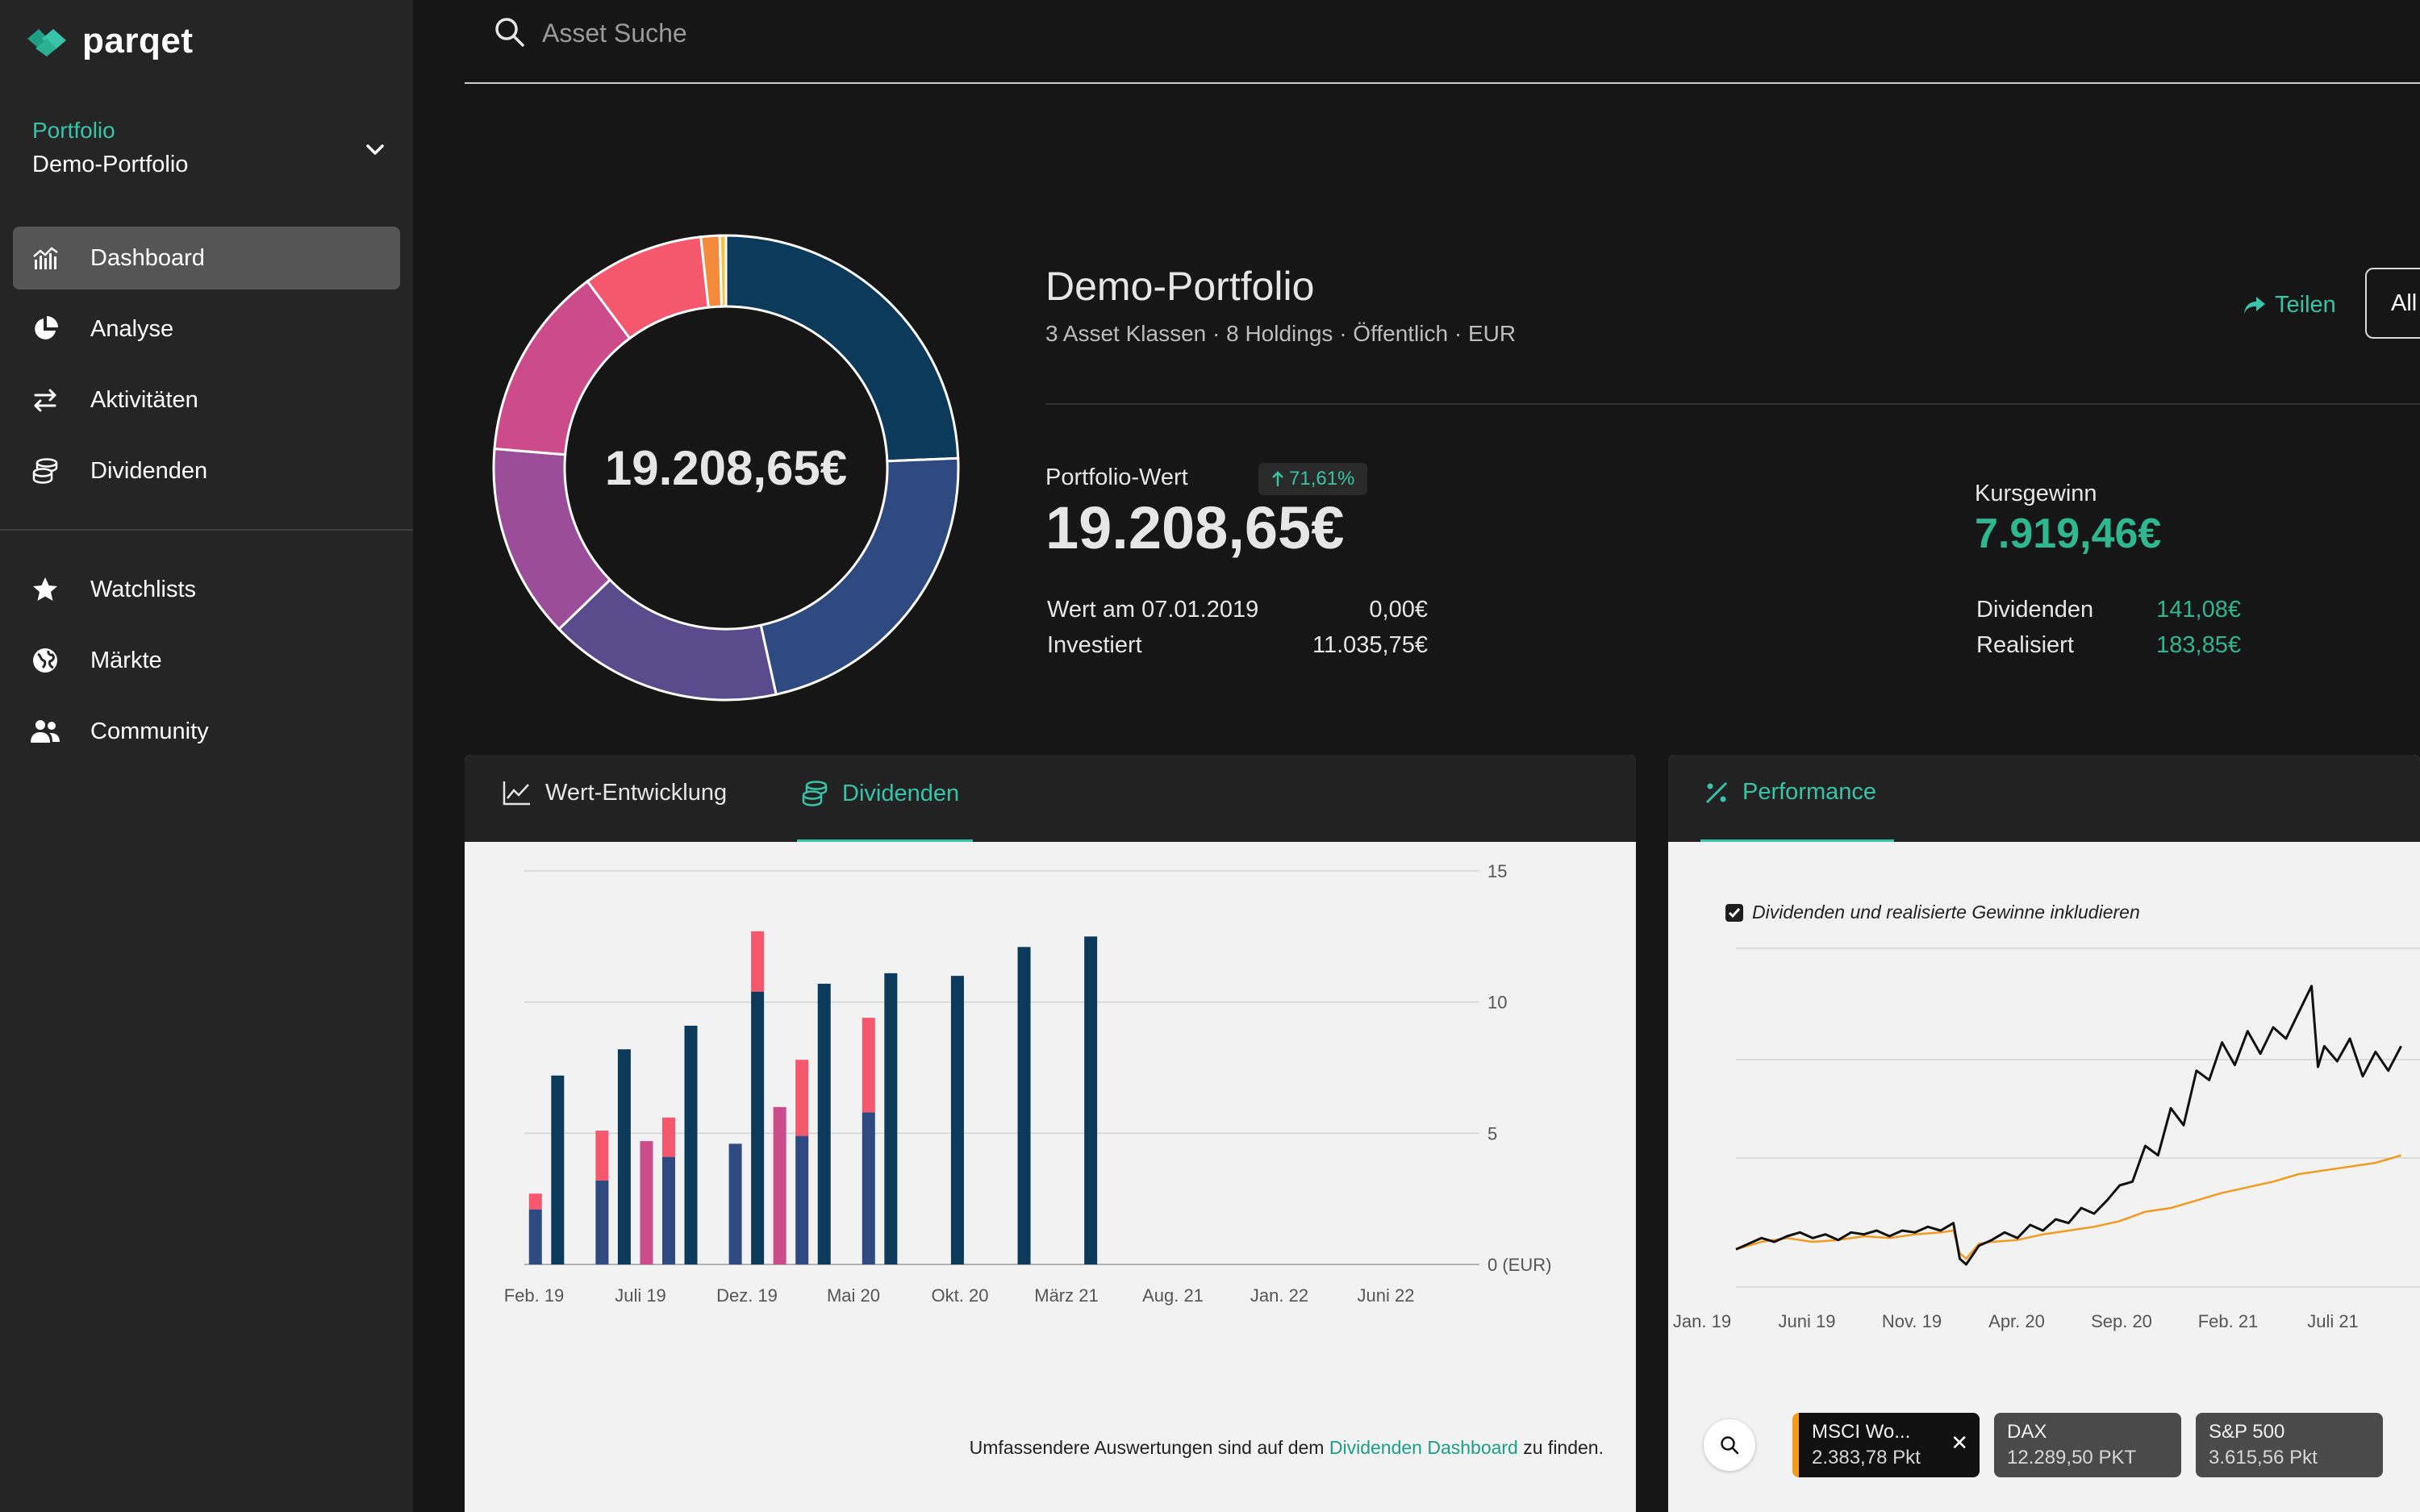  What do you see at coordinates (853, 1295) in the screenshot?
I see `x-tick-label: Mai 20` at bounding box center [853, 1295].